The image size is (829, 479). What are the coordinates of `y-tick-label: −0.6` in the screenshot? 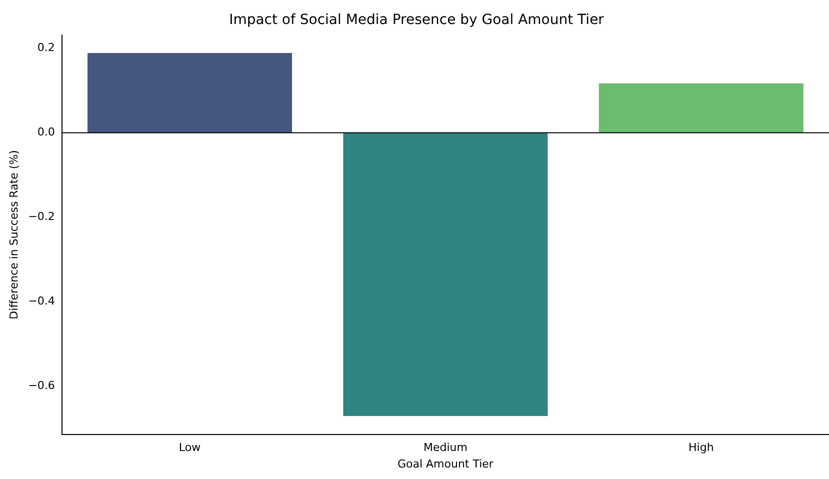 It's located at (41, 385).